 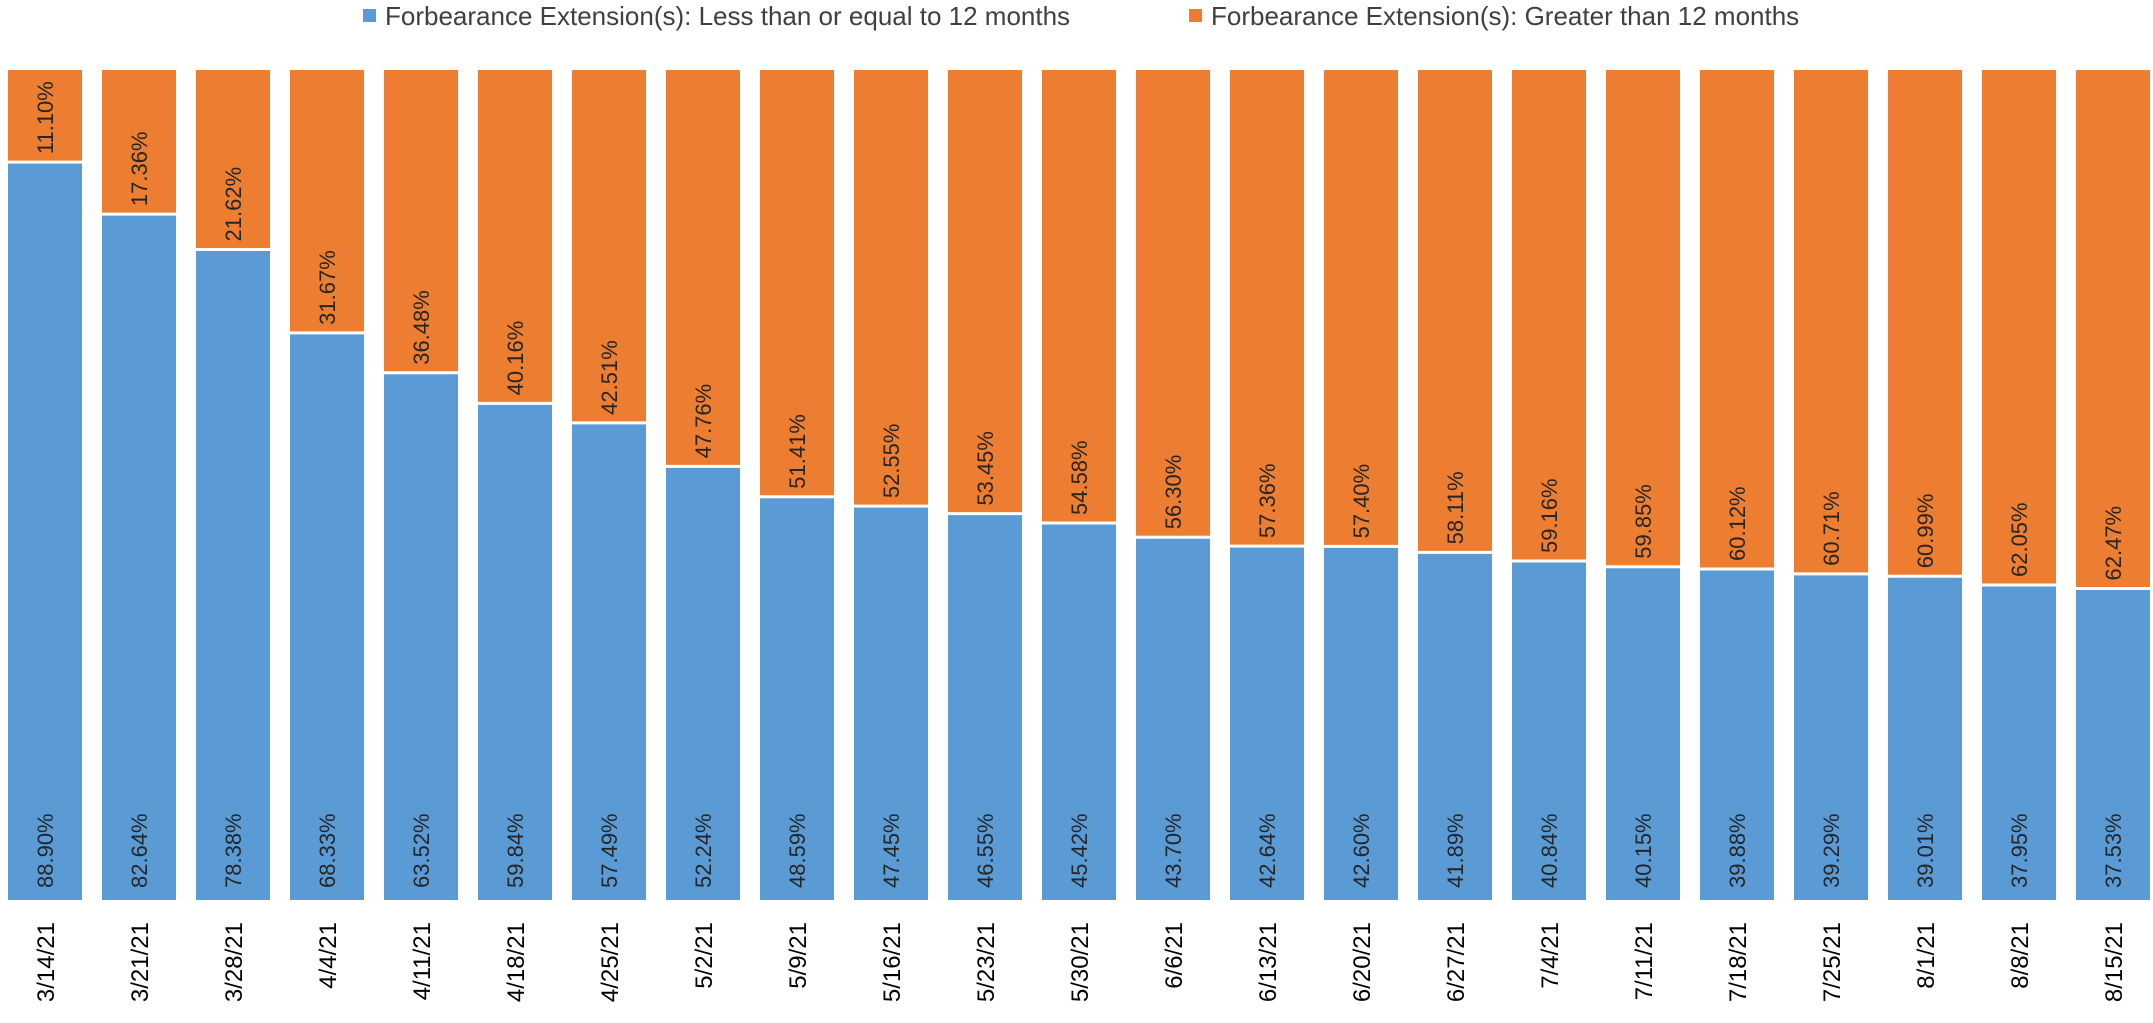 What do you see at coordinates (1644, 961) in the screenshot?
I see `x-axis-tick-label: 7/11/21` at bounding box center [1644, 961].